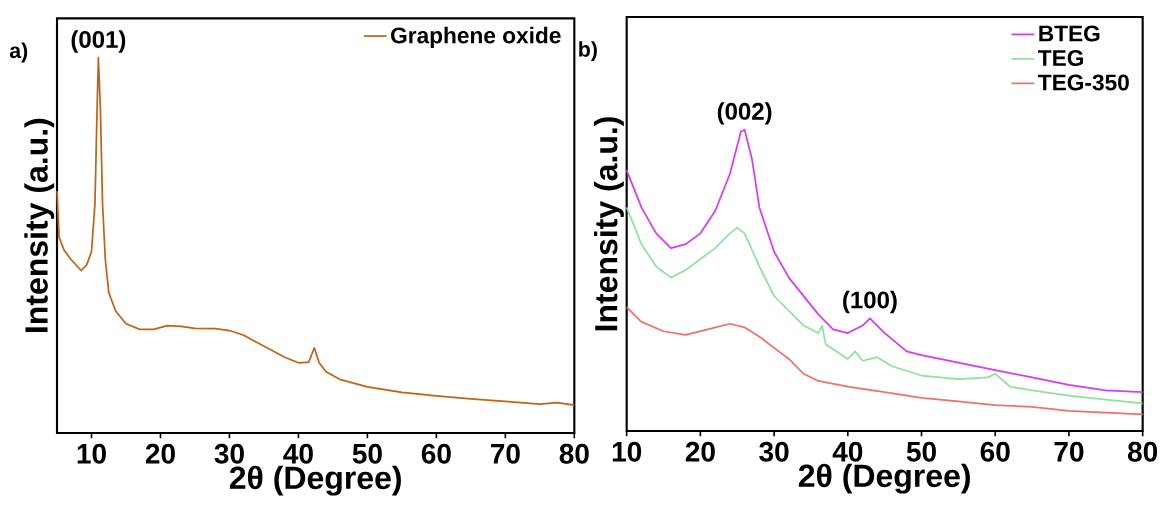 The width and height of the screenshot is (1160, 509). I want to click on text: b), so click(588, 51).